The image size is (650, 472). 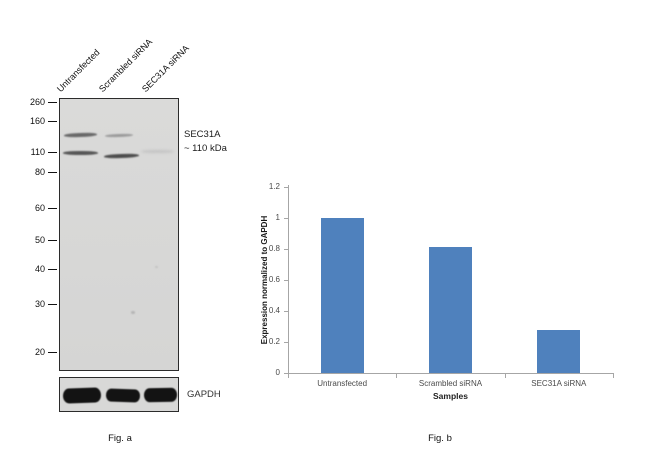 I want to click on band-scrambled-upper, so click(x=119, y=135).